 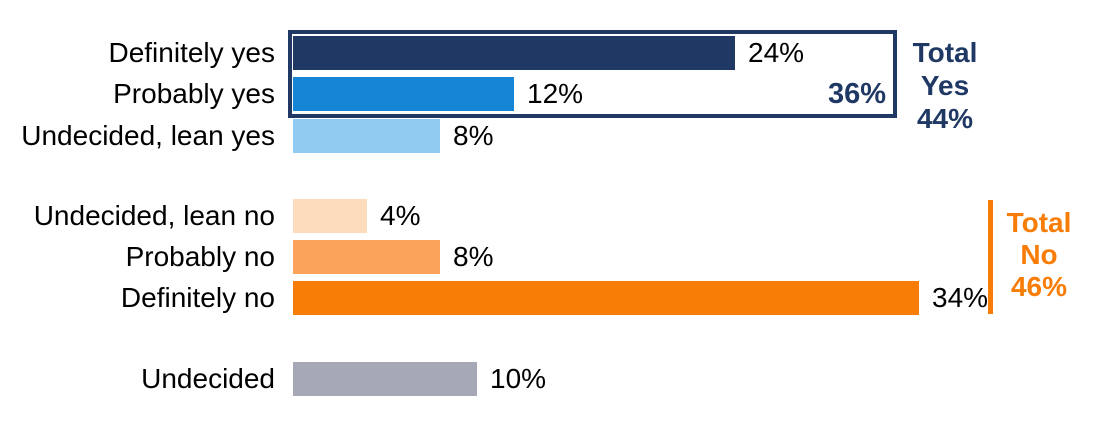 I want to click on value-label-definitely-no: 34%, so click(x=960, y=297).